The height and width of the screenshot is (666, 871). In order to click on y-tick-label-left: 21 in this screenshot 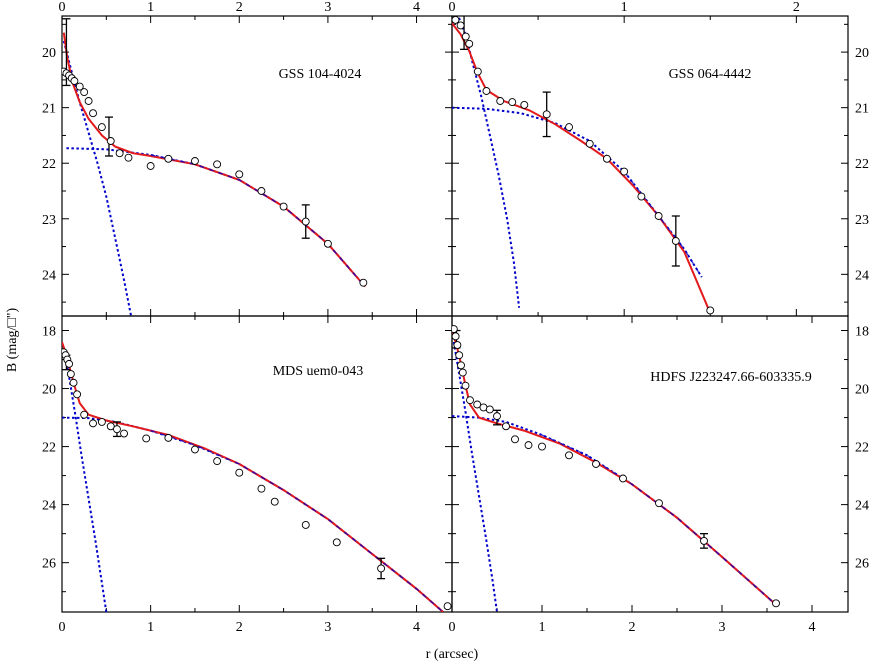, I will do `click(49, 109)`.